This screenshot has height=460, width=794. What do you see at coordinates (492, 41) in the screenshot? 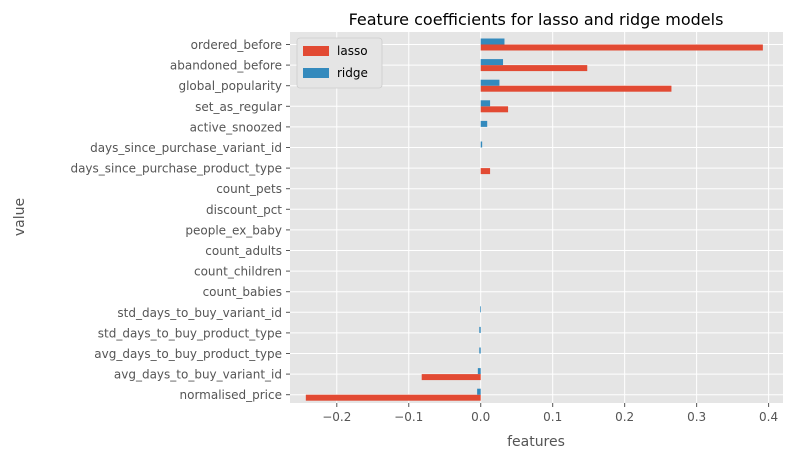
I see `bar-ridge-ordered-before` at bounding box center [492, 41].